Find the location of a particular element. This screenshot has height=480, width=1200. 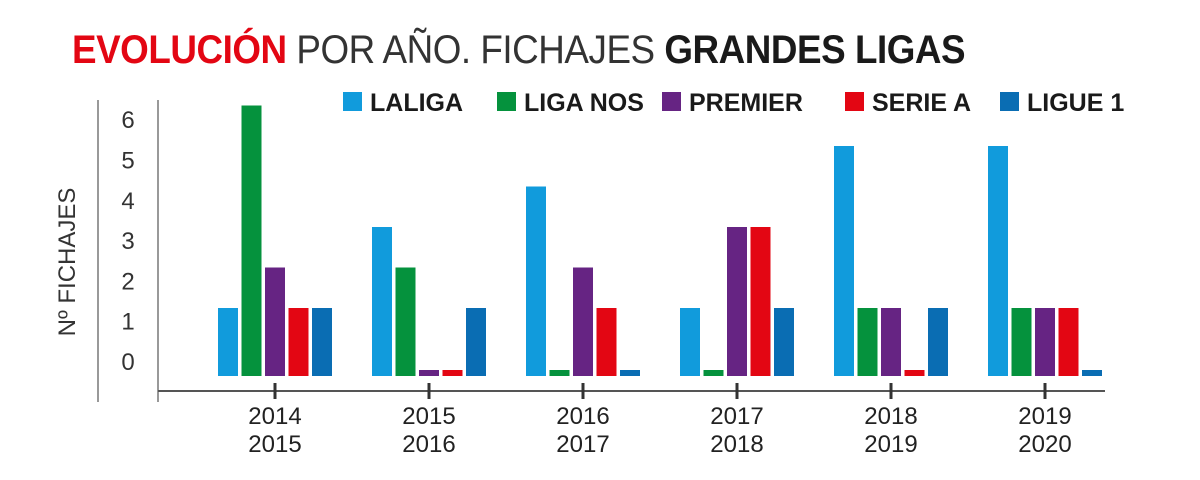

y-tick-label: 1 is located at coordinates (127, 322).